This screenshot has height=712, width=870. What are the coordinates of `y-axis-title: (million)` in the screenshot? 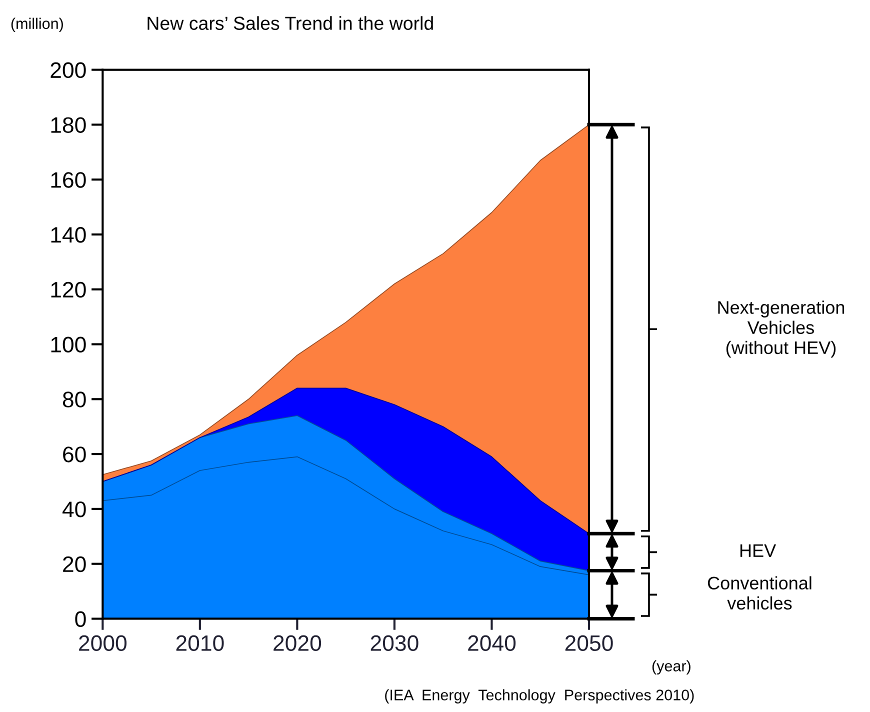 It's located at (37, 25).